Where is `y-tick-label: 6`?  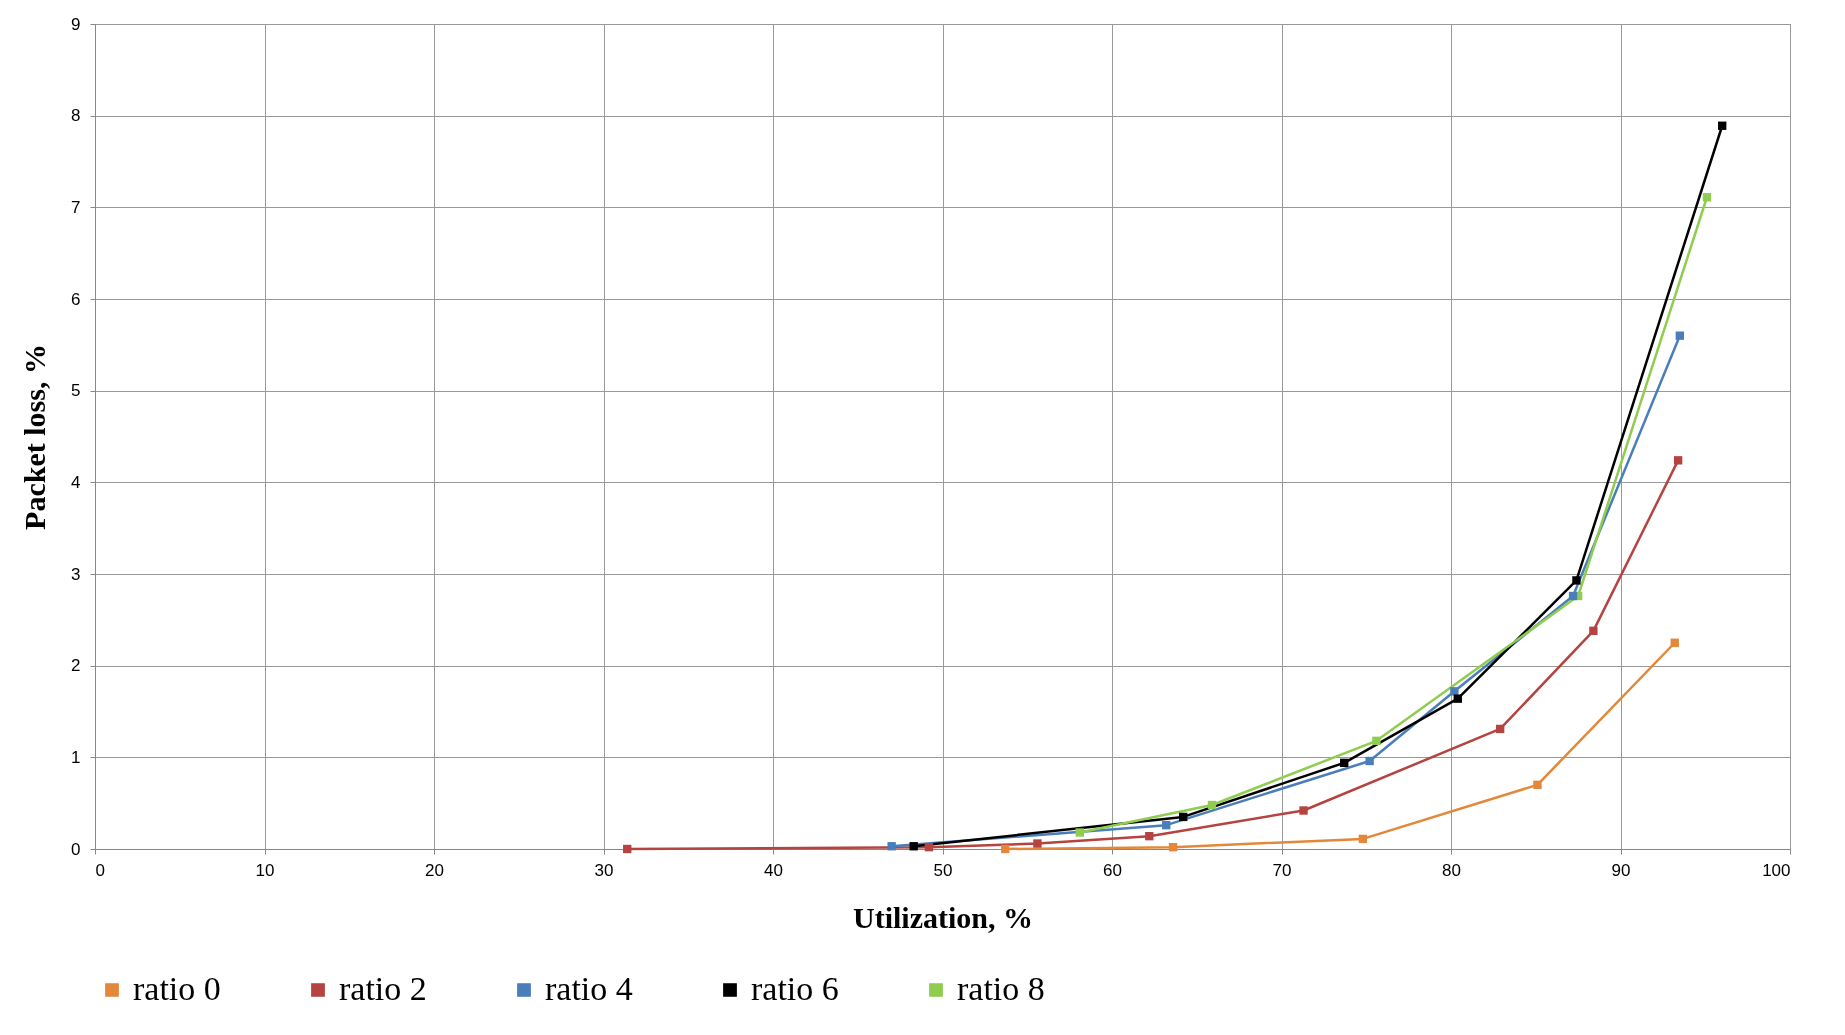
y-tick-label: 6 is located at coordinates (76, 299).